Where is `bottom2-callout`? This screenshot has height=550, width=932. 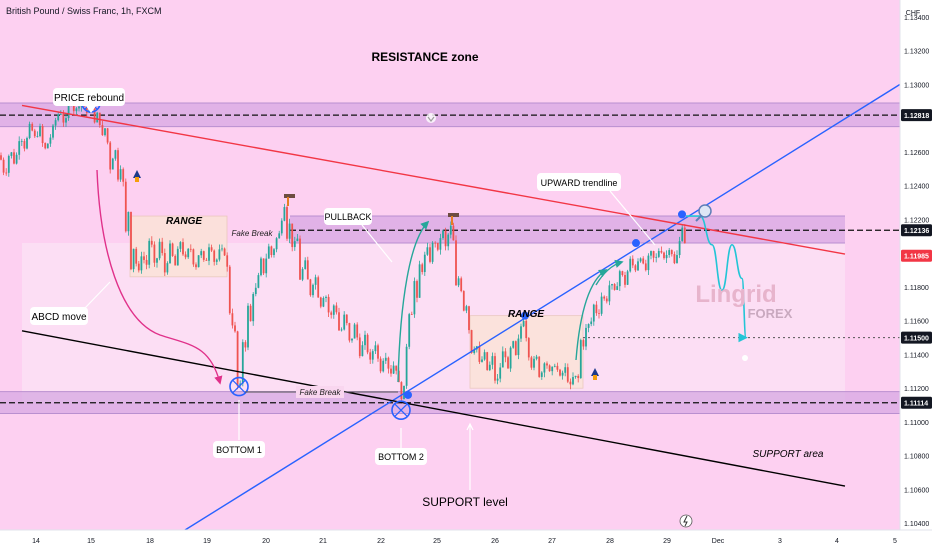
bottom2-callout is located at coordinates (401, 456).